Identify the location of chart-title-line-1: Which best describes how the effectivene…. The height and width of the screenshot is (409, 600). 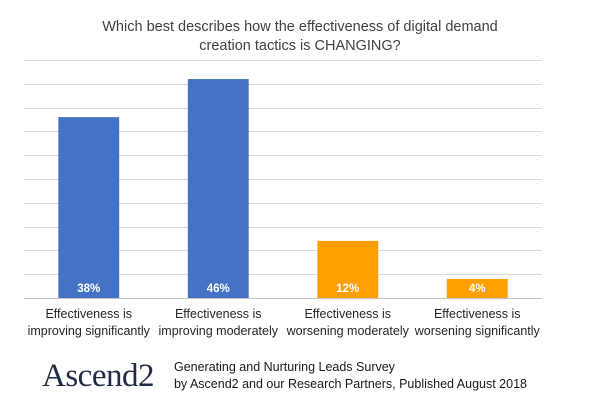
(300, 27).